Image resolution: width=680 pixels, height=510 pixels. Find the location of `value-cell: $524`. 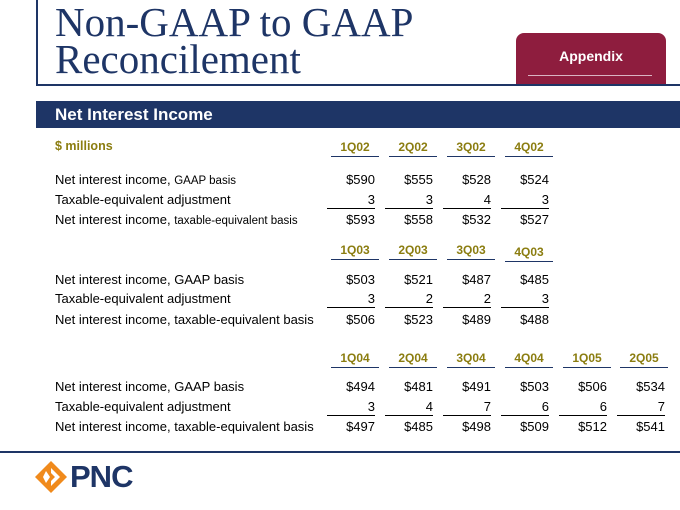

value-cell: $524 is located at coordinates (534, 179).